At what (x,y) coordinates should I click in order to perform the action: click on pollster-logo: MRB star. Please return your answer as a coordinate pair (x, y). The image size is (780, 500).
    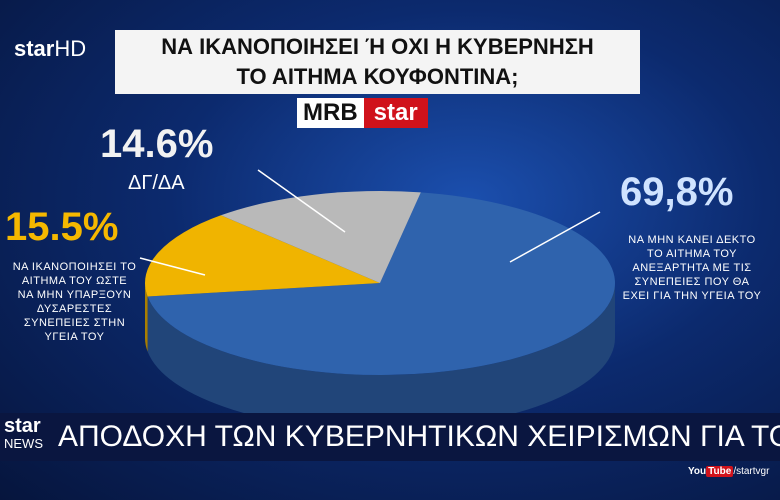
    Looking at the image, I should click on (362, 113).